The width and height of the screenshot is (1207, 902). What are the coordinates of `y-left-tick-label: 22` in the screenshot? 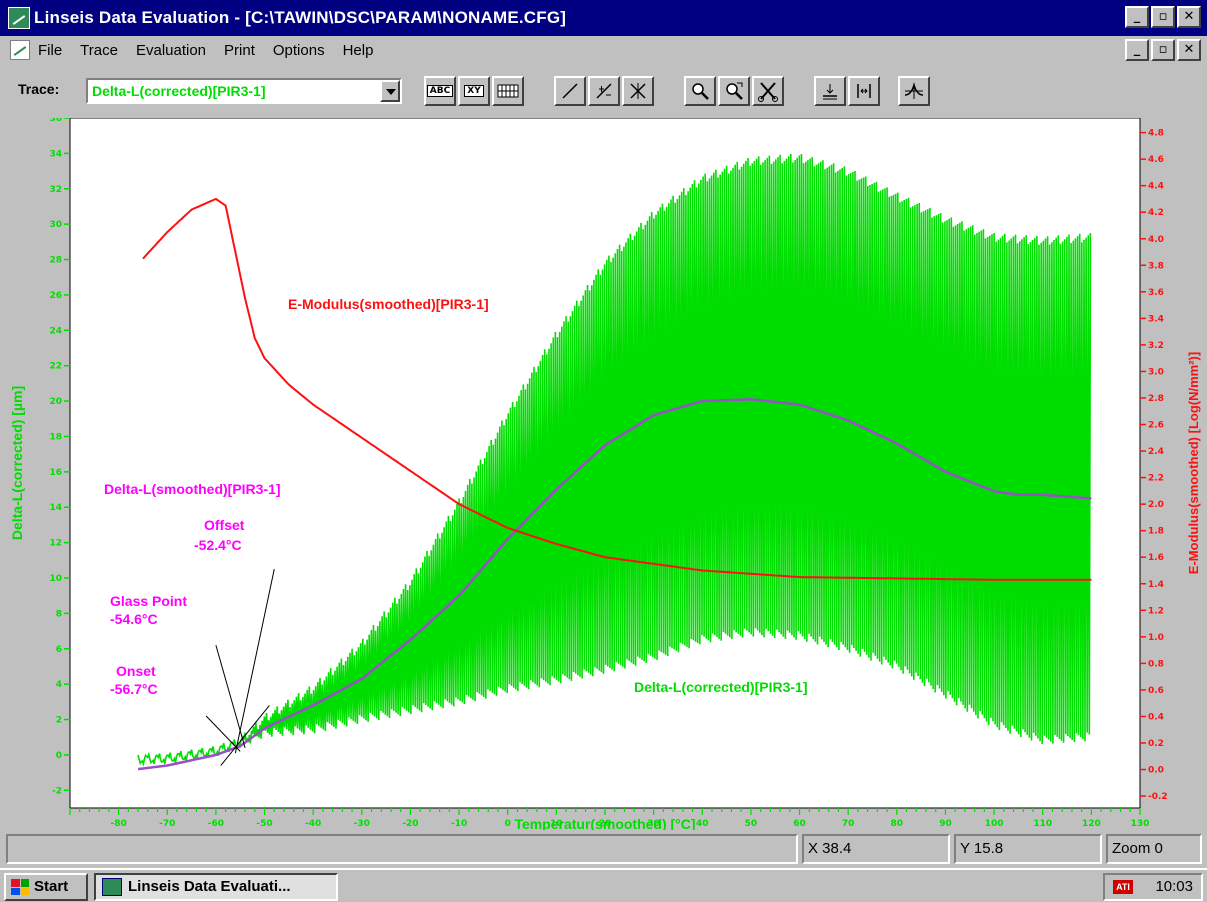 It's located at (55, 367).